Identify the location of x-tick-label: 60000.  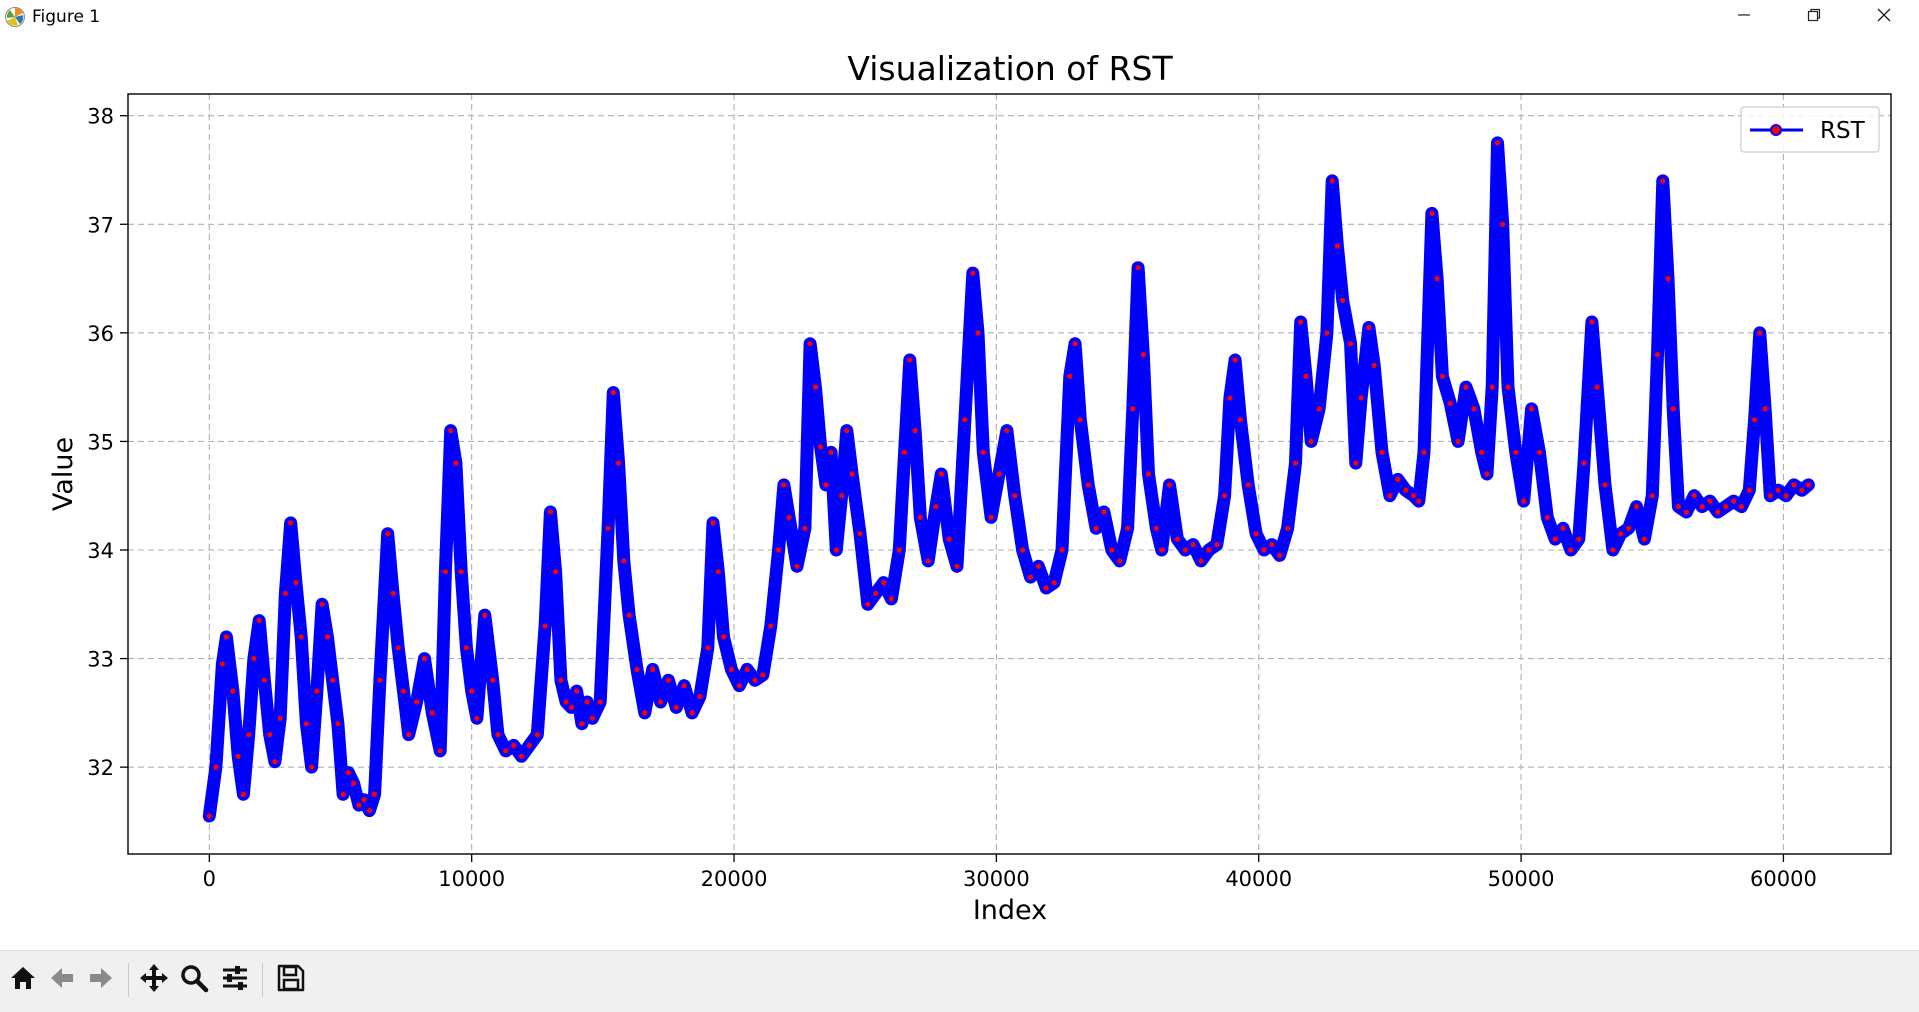
(1783, 879).